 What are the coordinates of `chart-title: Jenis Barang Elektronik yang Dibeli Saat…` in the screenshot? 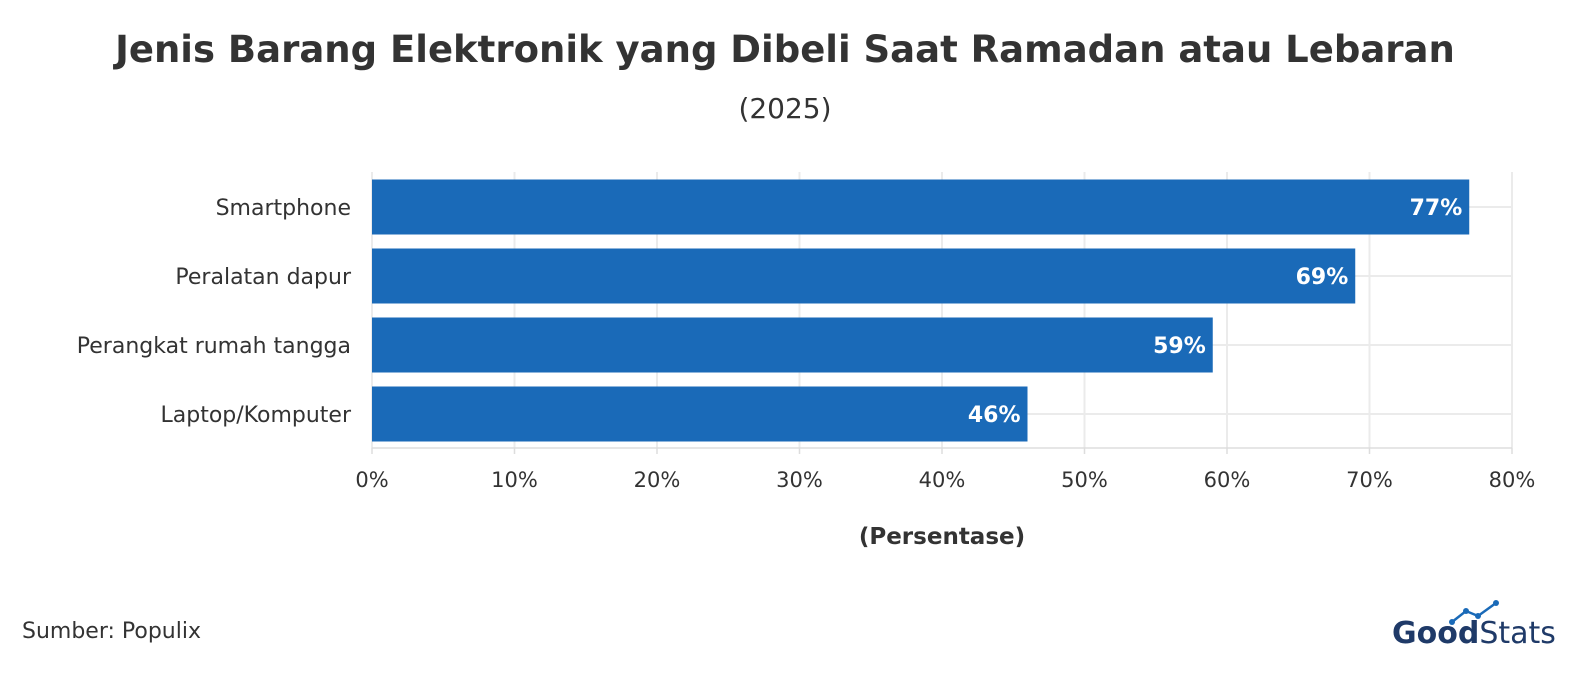 It's located at (783, 49).